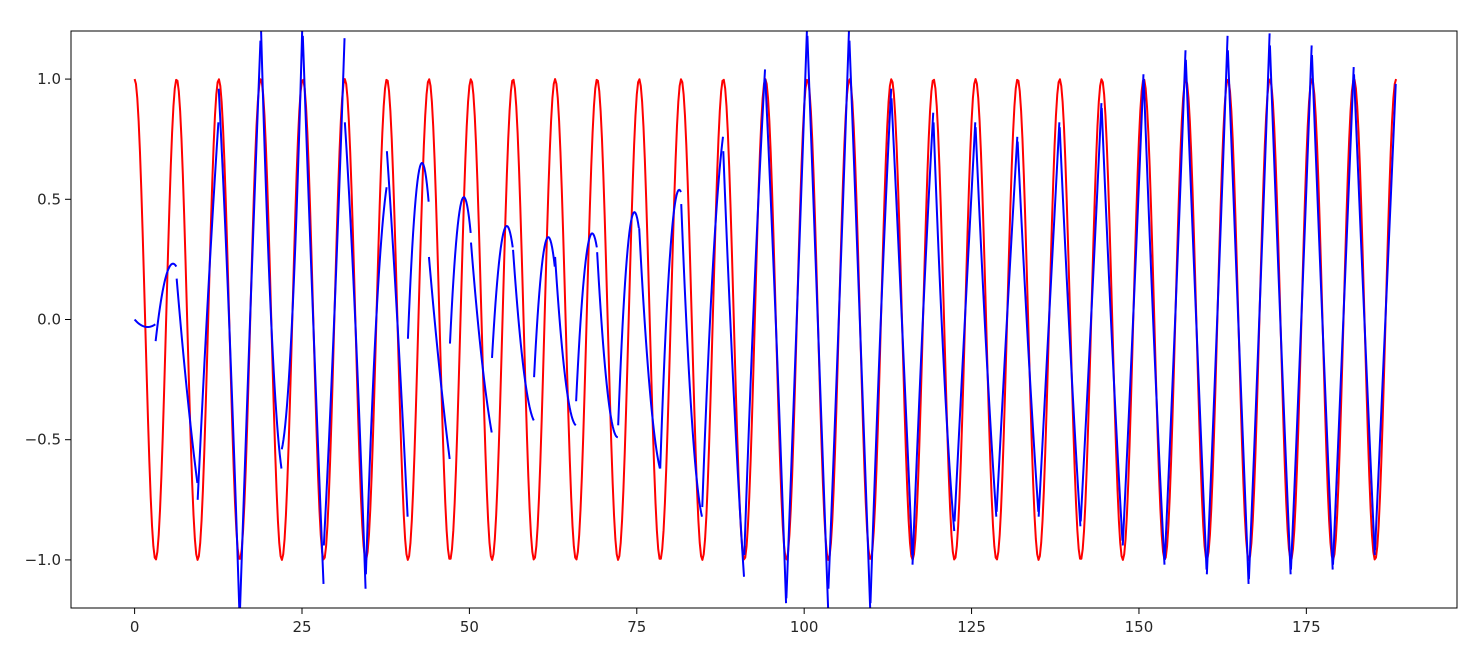  What do you see at coordinates (636, 627) in the screenshot?
I see `x-tick-label: 75` at bounding box center [636, 627].